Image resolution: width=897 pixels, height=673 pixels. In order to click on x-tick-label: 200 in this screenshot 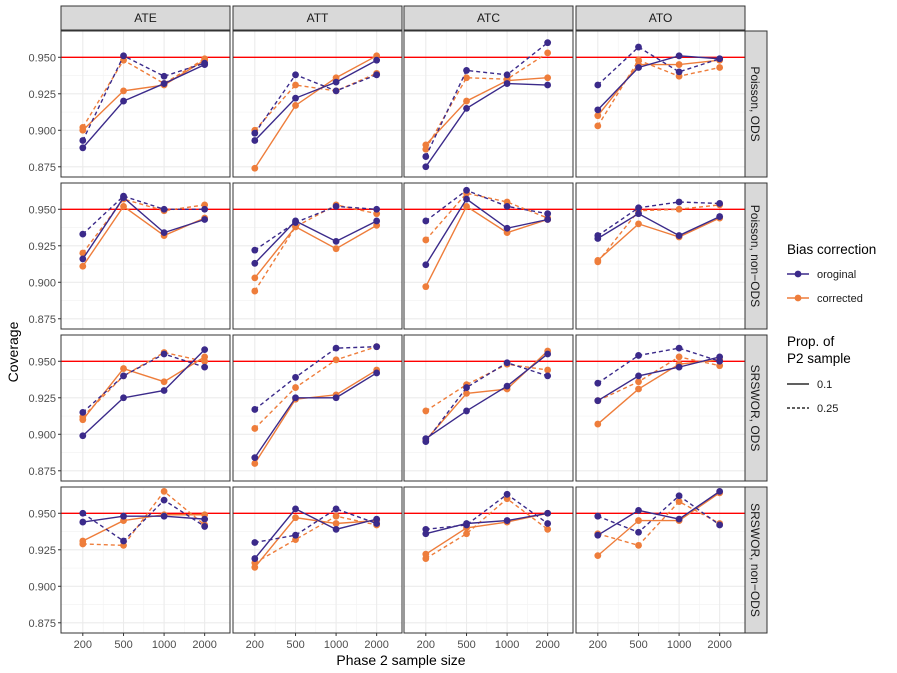, I will do `click(83, 645)`.